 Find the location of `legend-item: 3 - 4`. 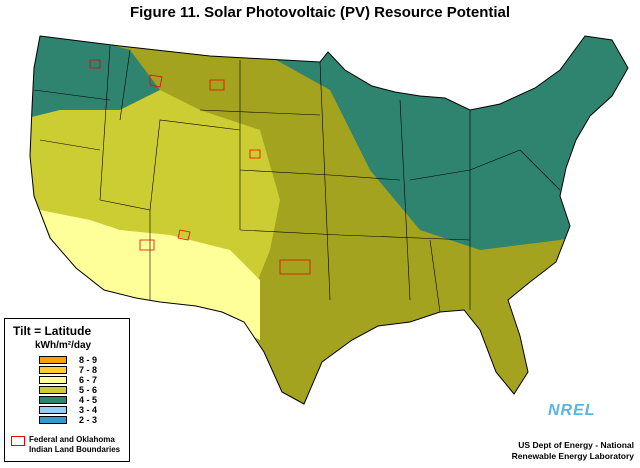

legend-item: 3 - 4 is located at coordinates (68, 410).